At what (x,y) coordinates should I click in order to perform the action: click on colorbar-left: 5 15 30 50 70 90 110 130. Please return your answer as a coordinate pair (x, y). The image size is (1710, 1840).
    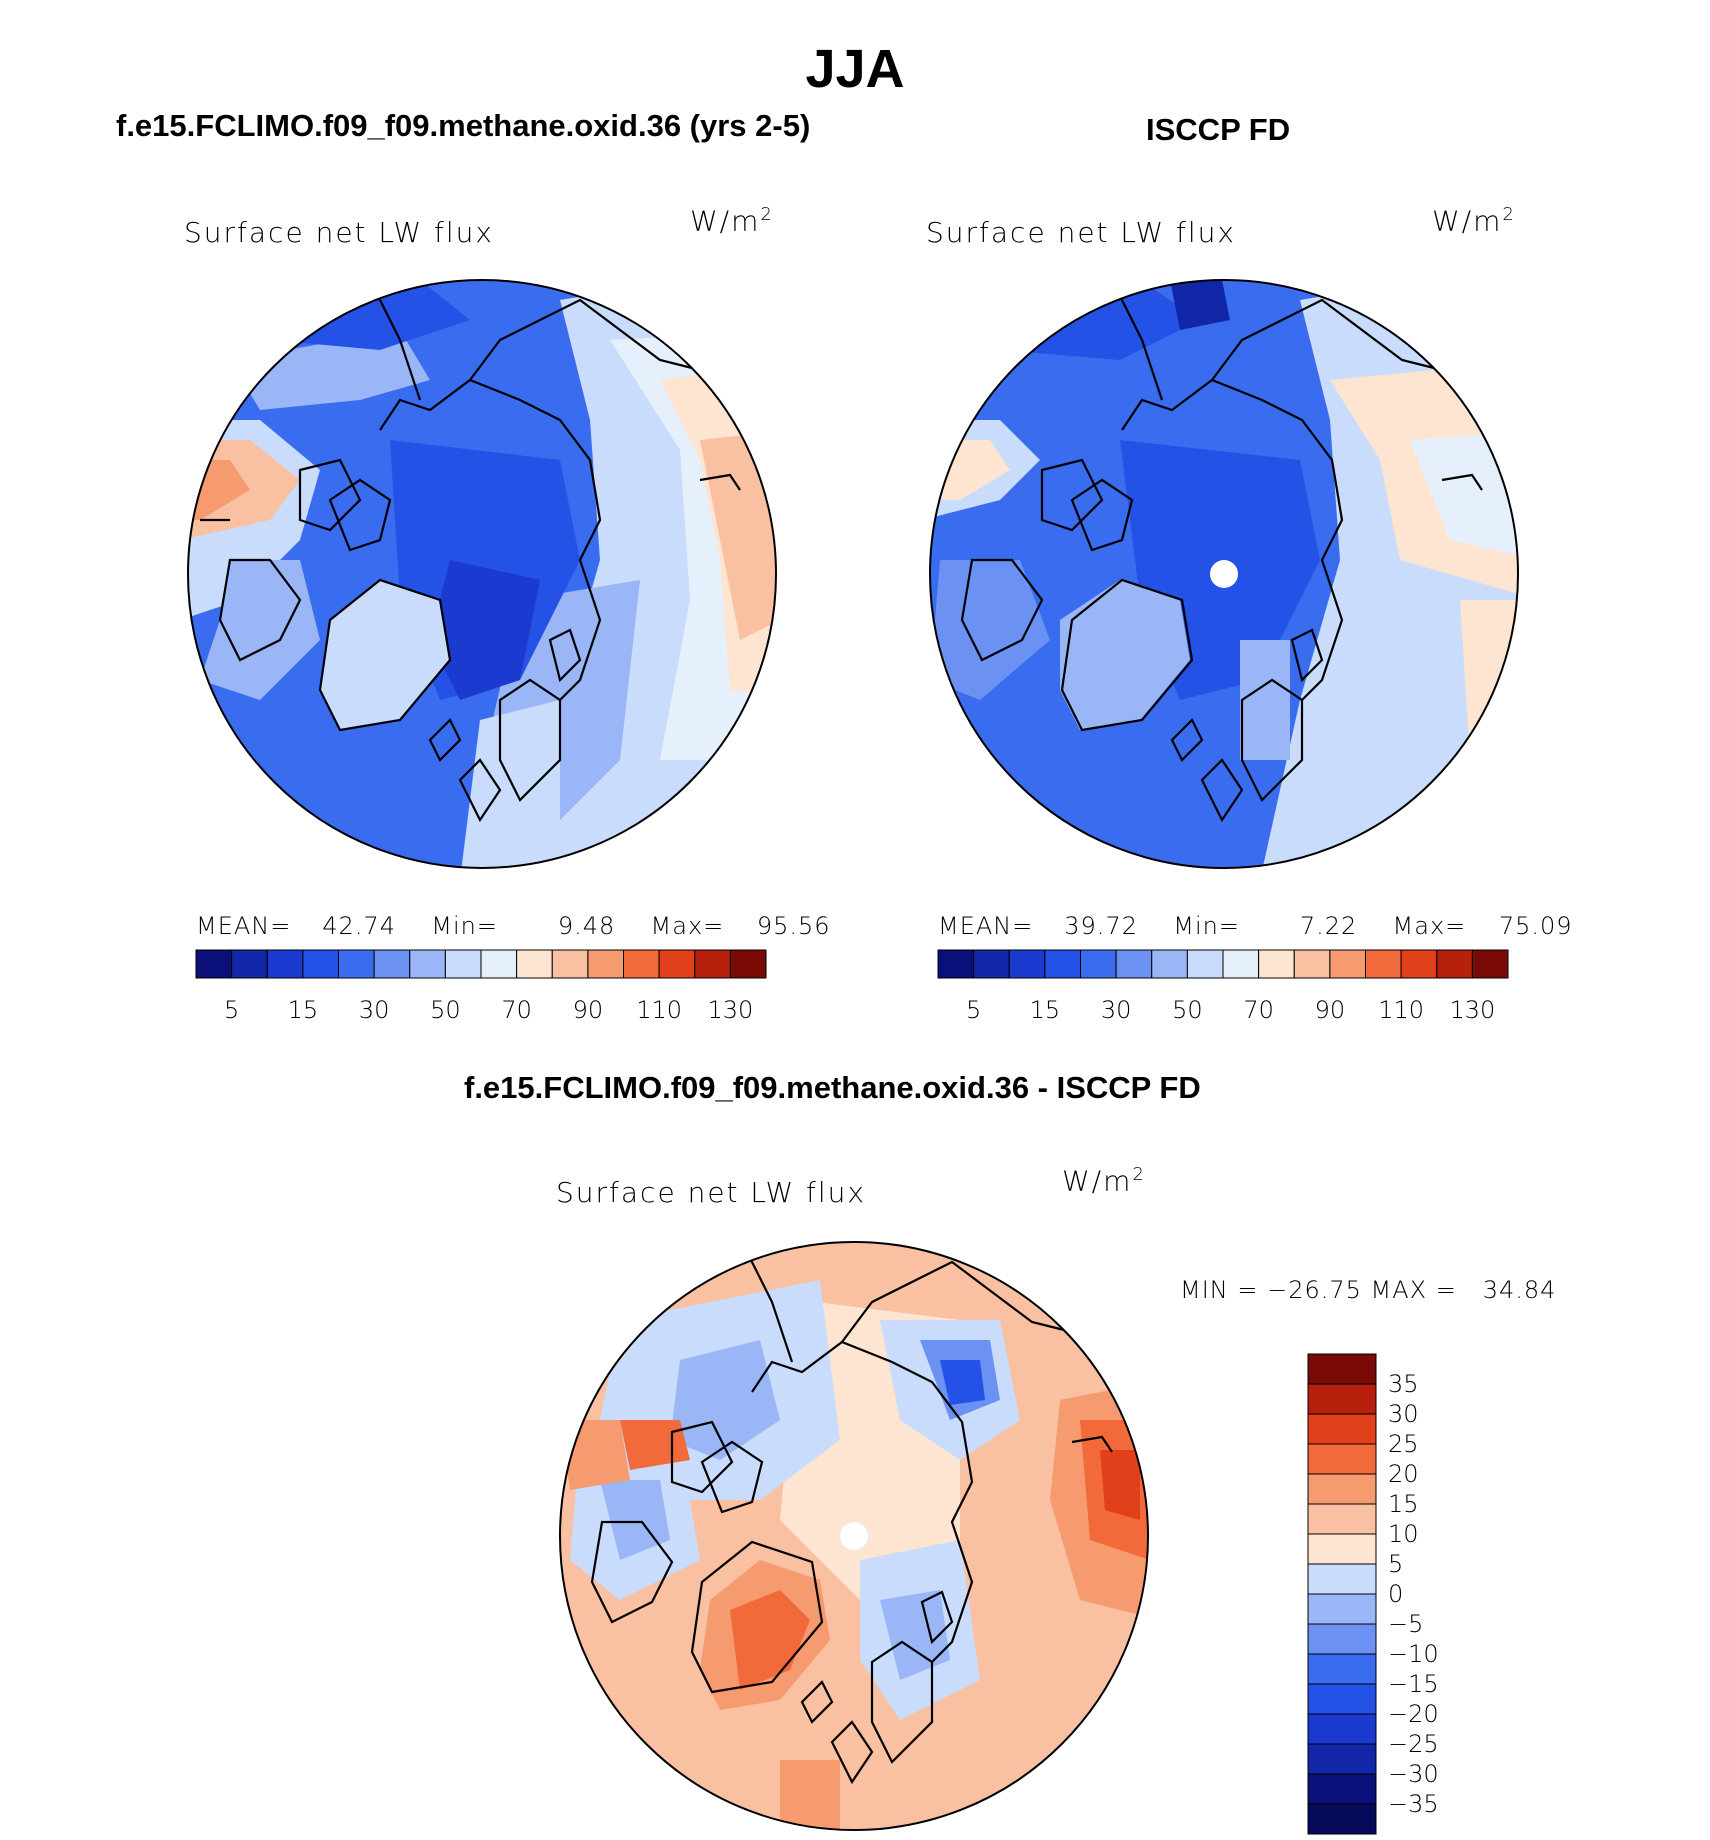
    Looking at the image, I should click on (481, 986).